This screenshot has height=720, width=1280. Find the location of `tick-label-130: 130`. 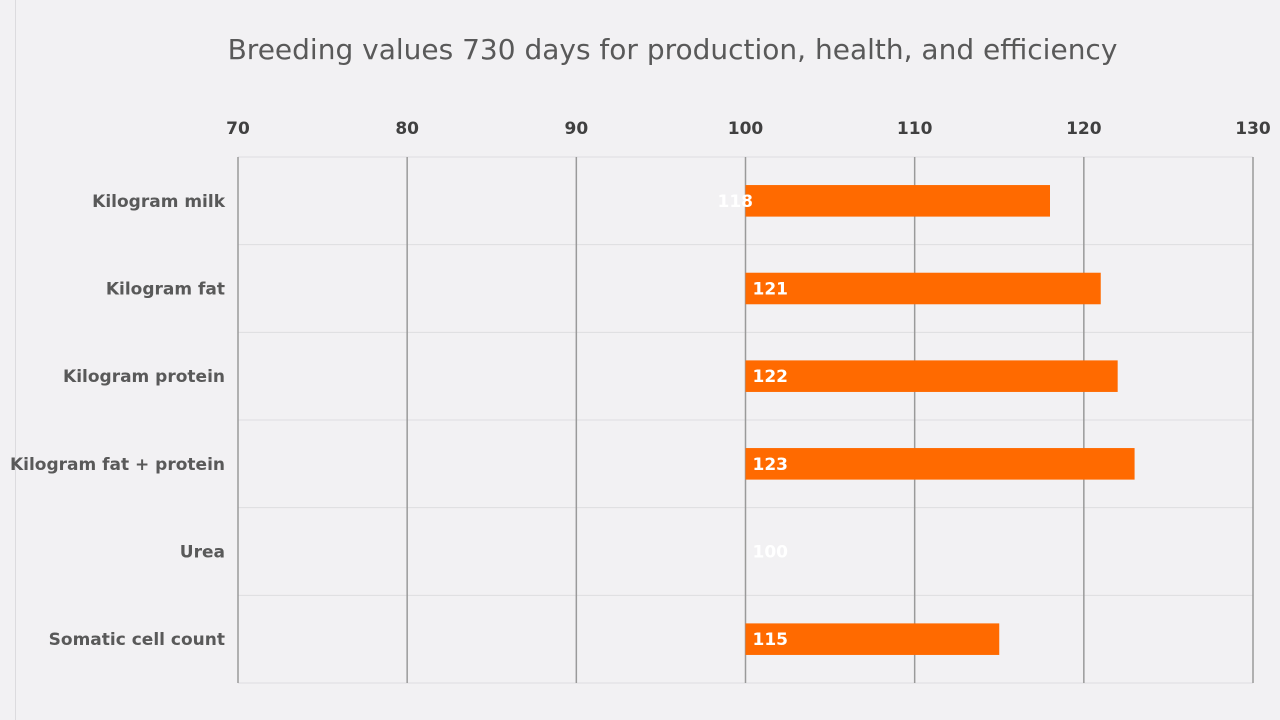

tick-label-130: 130 is located at coordinates (1253, 129).